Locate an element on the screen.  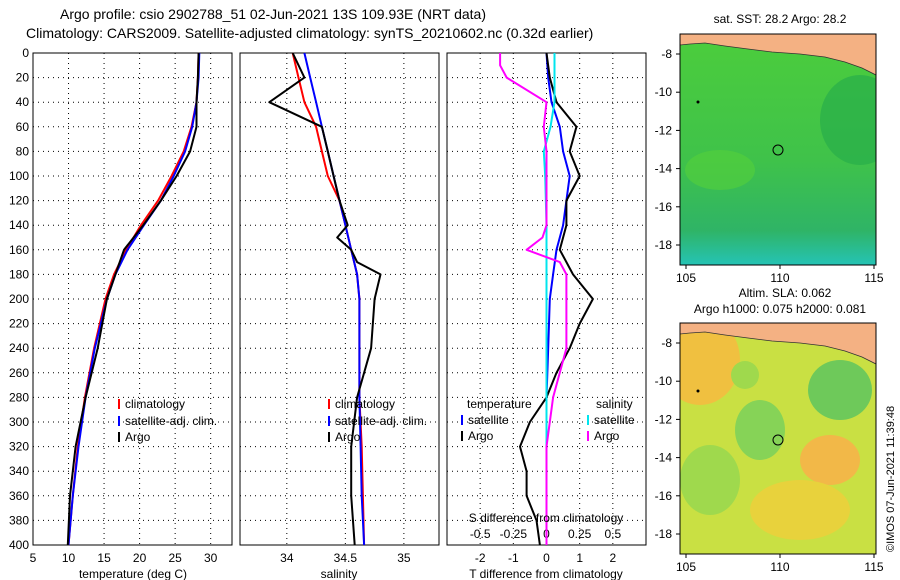
imos-credit: ©IMOS 07-Jun-2021 11:39:48 is located at coordinates (891, 479).